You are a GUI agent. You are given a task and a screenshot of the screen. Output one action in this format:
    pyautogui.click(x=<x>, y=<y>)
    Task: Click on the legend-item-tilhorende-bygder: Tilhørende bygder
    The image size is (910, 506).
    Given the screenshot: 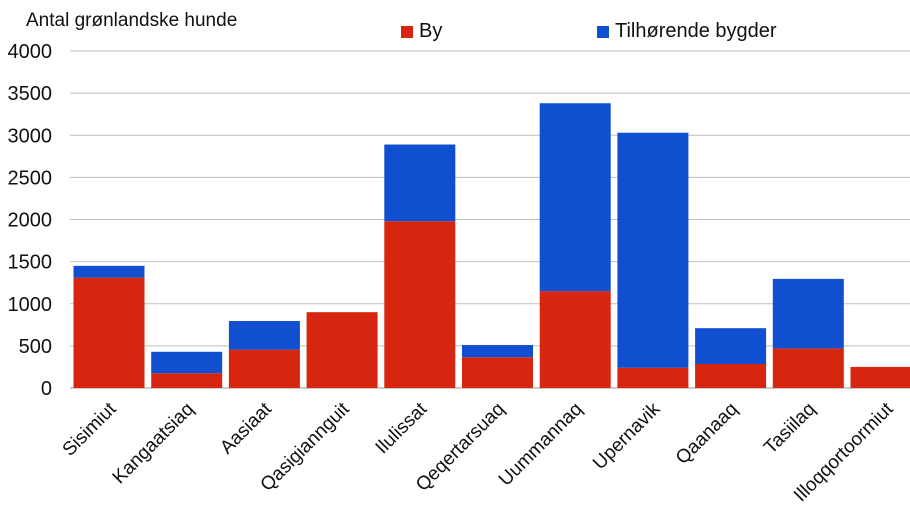 What is the action you would take?
    pyautogui.click(x=687, y=31)
    